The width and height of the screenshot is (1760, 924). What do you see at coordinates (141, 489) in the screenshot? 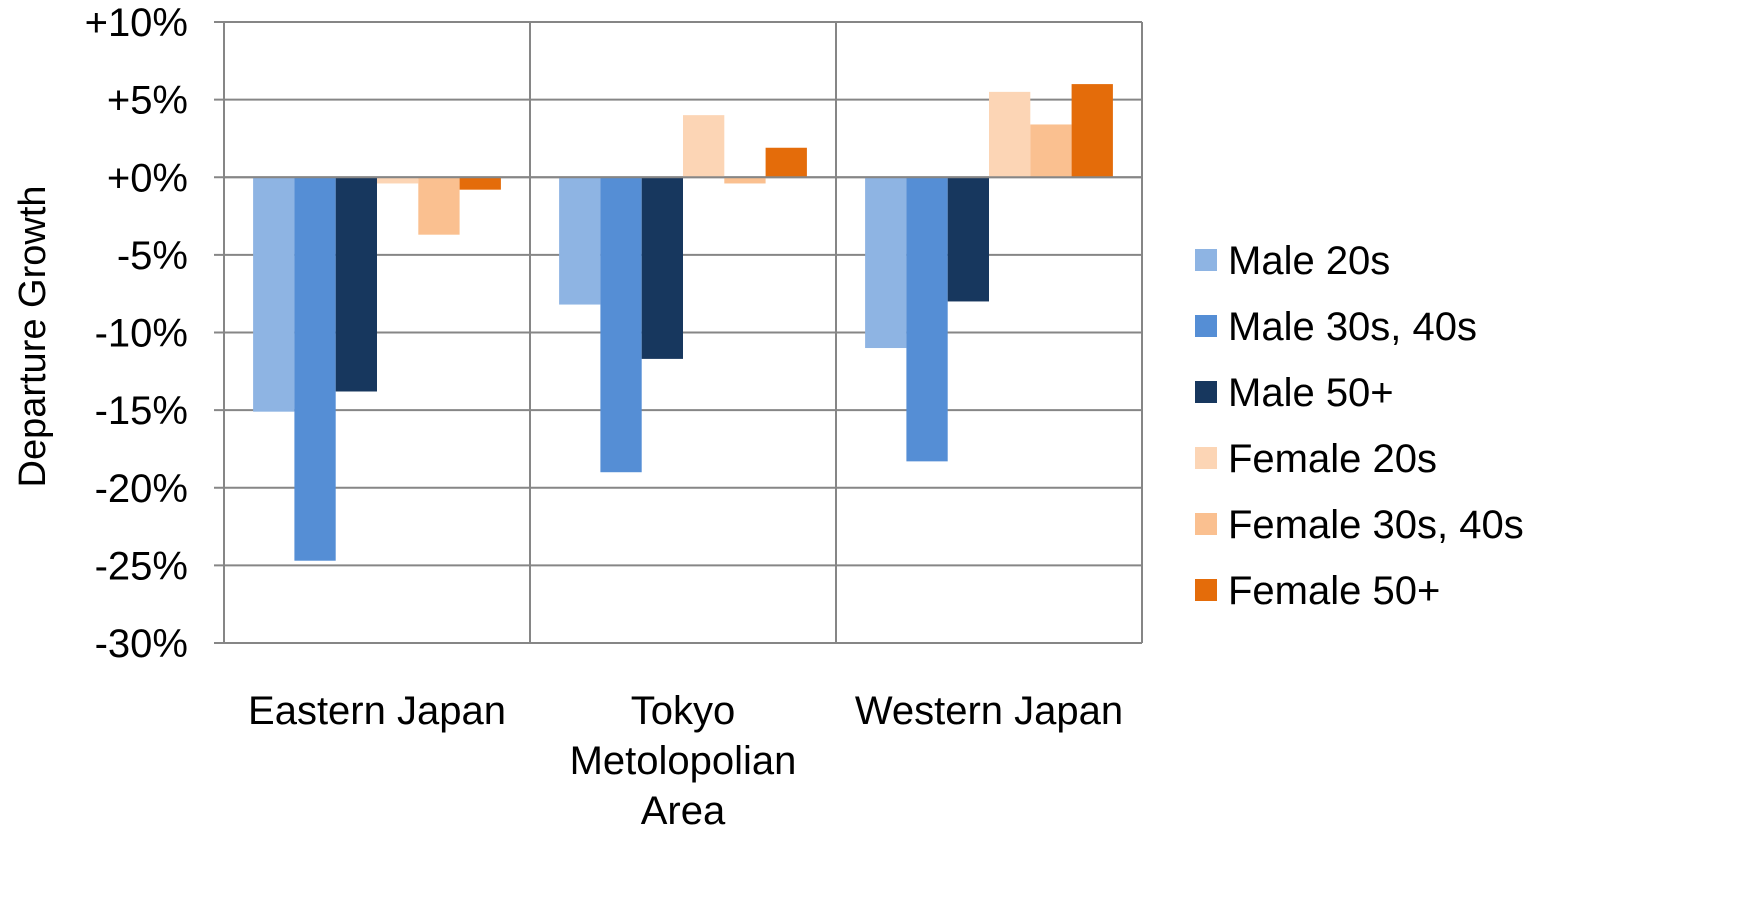
I see `y-tick-label: -20%` at bounding box center [141, 489].